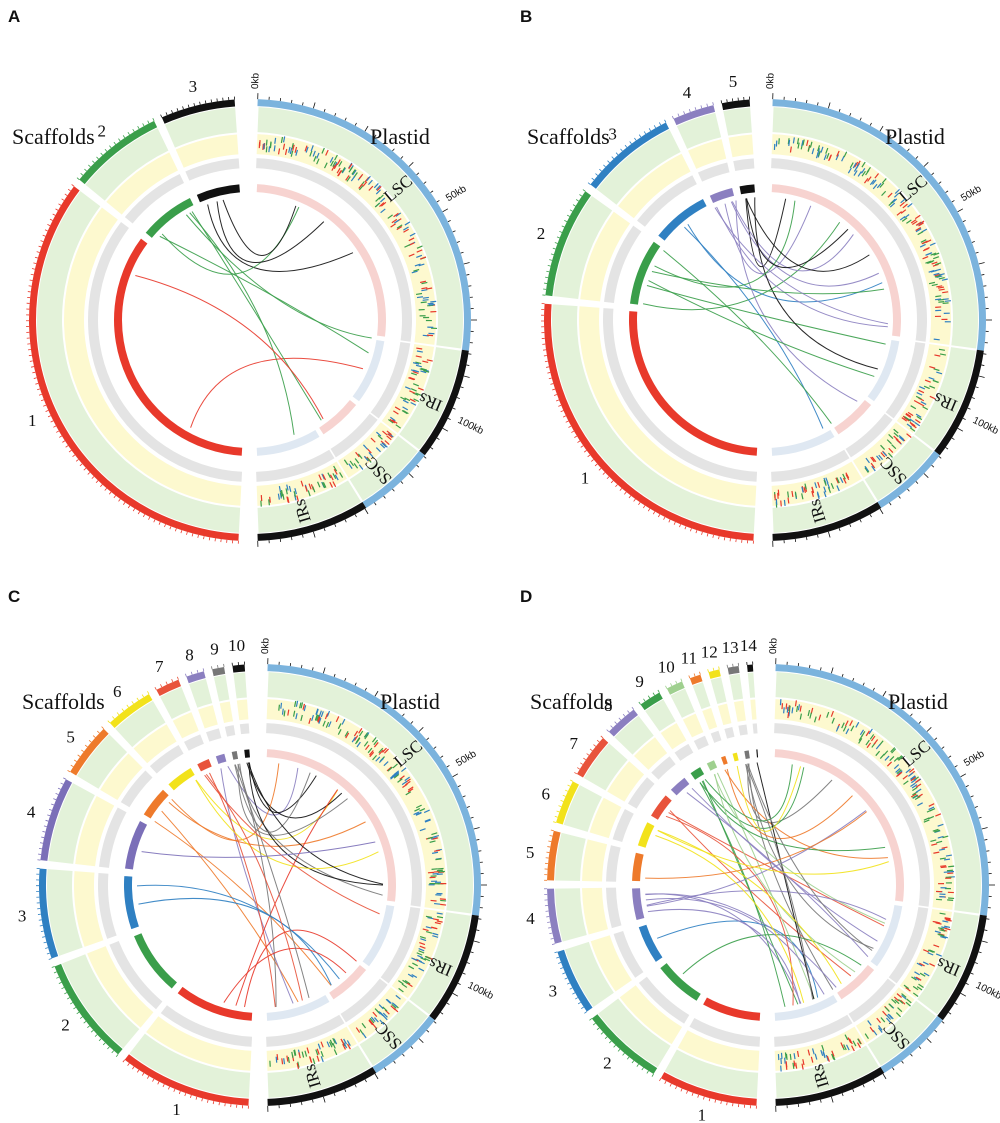  I want to click on scaffold-band, so click(133, 363).